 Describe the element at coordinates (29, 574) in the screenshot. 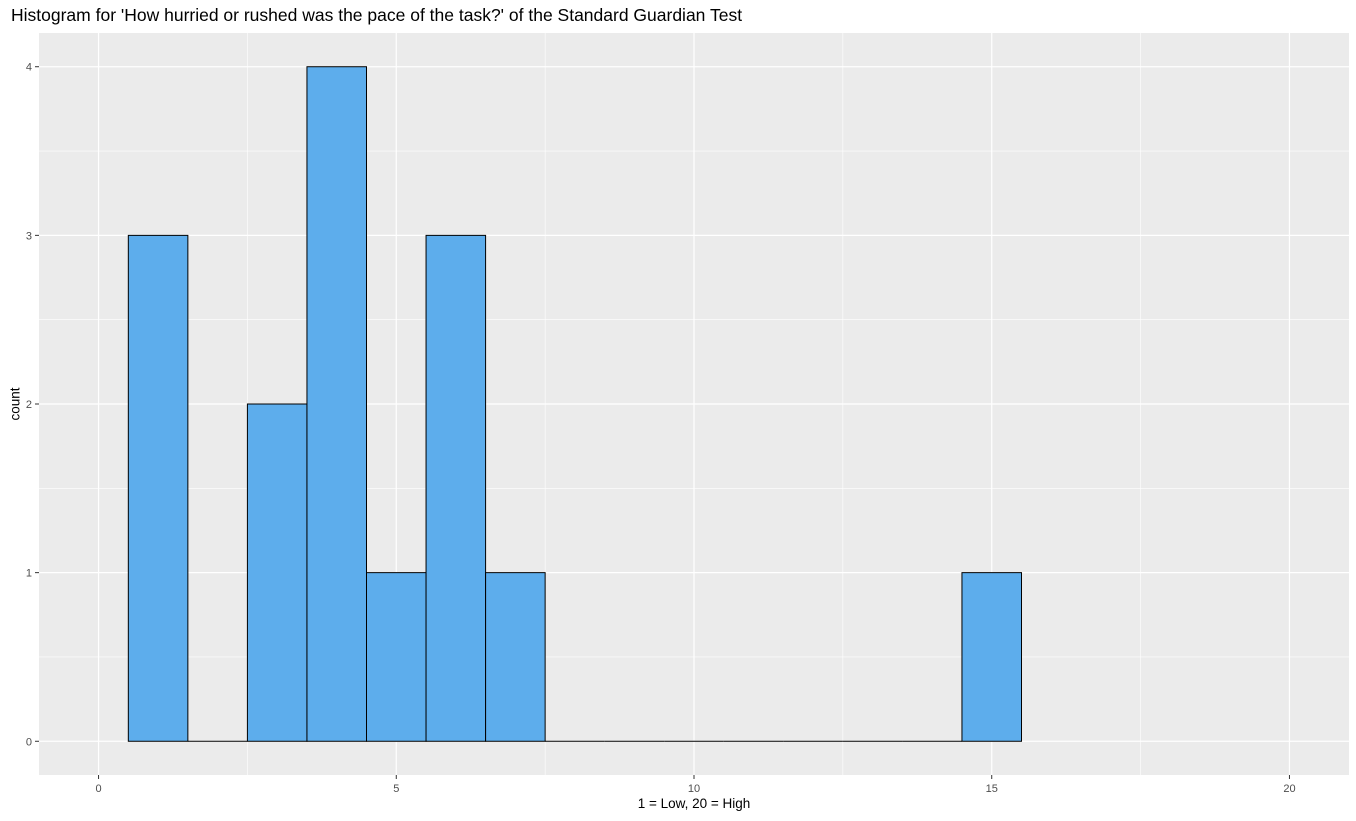

I see `y-tick-label: 1` at that location.